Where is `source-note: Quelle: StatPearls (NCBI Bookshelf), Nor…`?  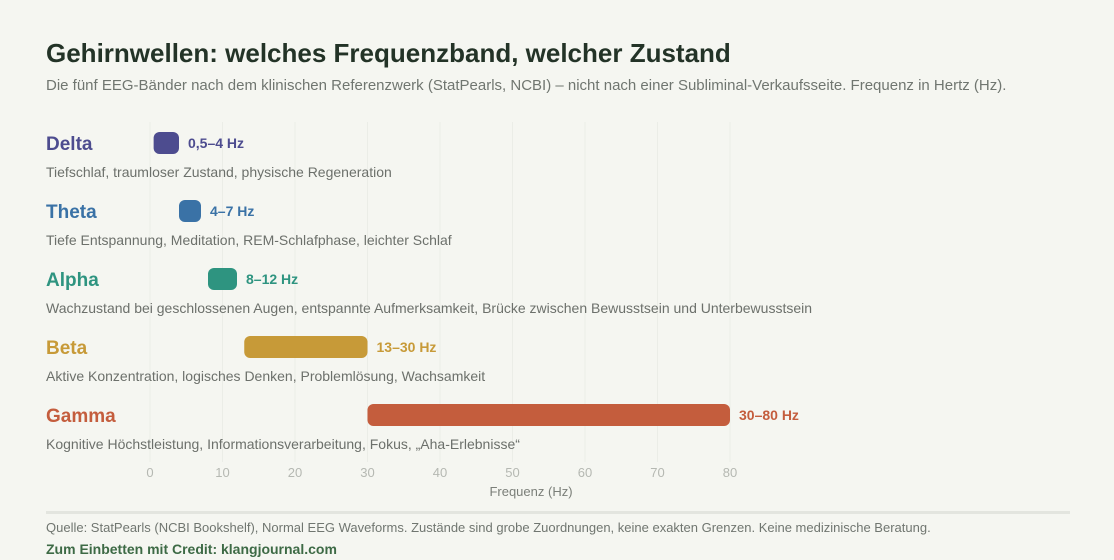 source-note: Quelle: StatPearls (NCBI Bookshelf), Nor… is located at coordinates (488, 527).